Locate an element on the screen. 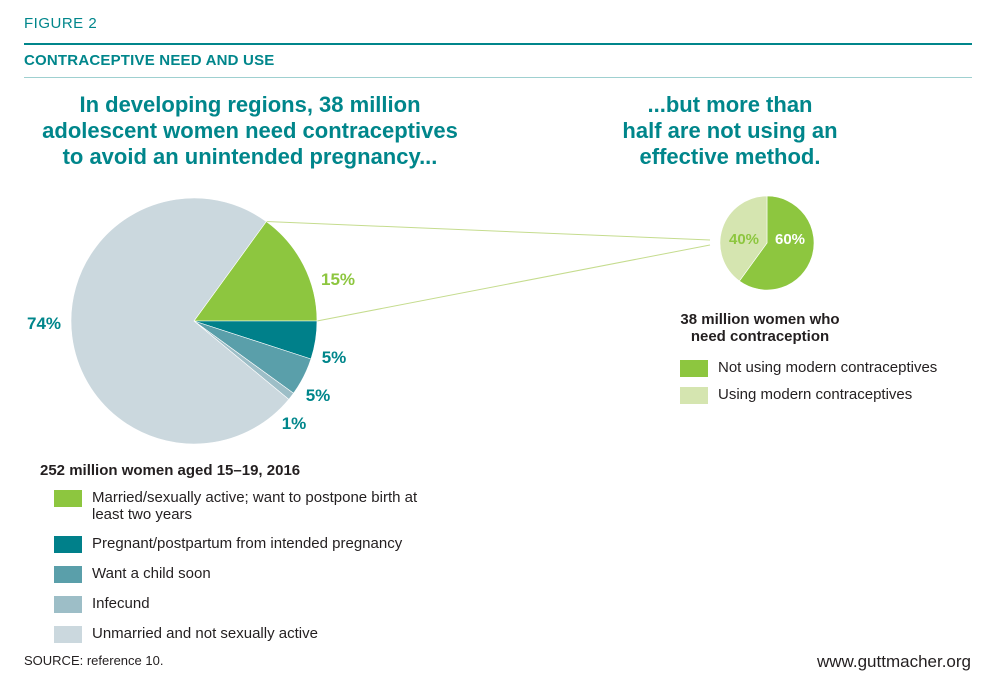 This screenshot has height=699, width=1000. figure-label: FIGURE 2 is located at coordinates (61, 23).